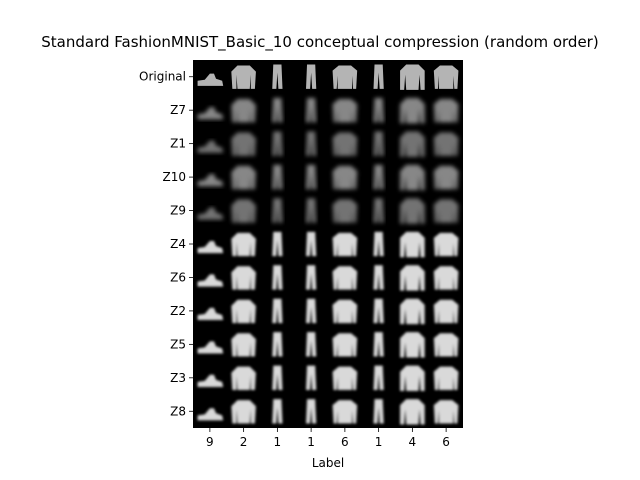  Describe the element at coordinates (175, 177) in the screenshot. I see `row-label: Z10` at that location.